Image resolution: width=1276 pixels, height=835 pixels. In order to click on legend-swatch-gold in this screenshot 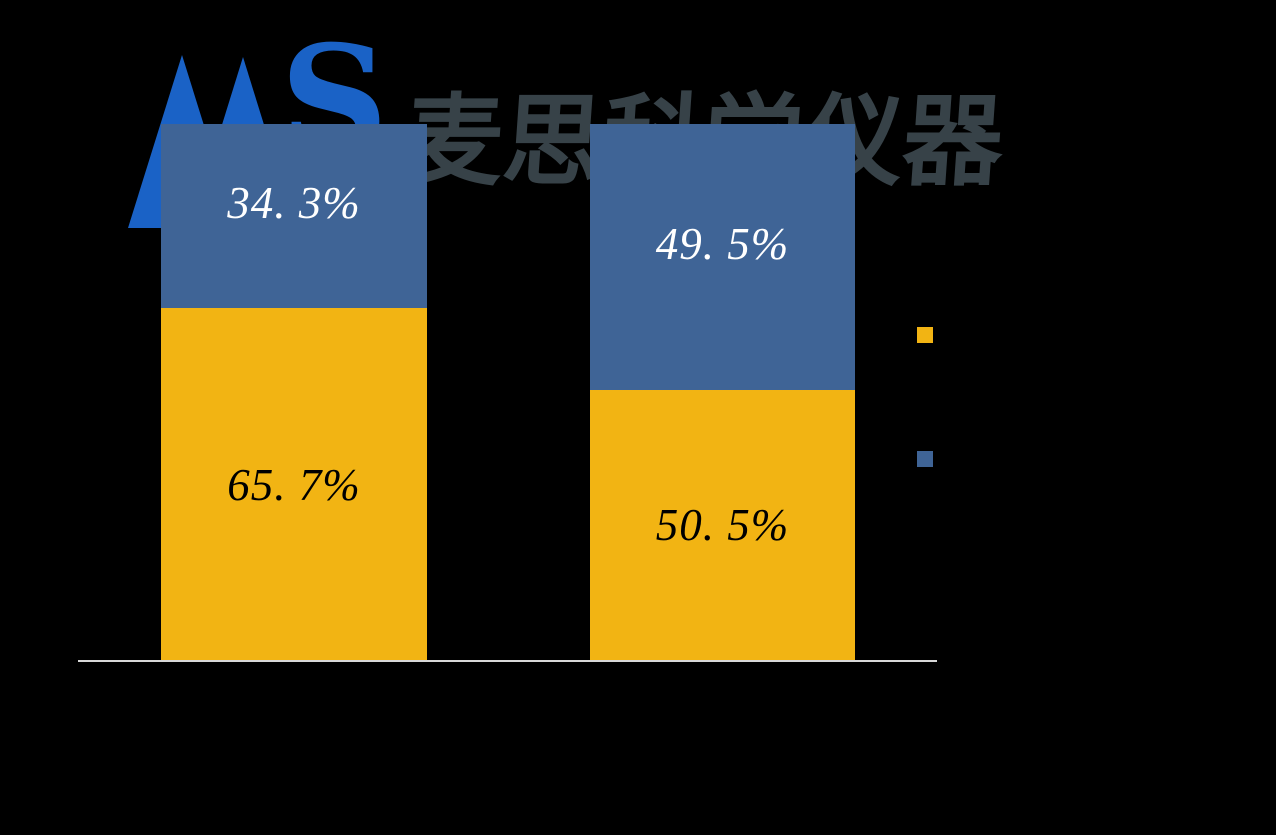, I will do `click(925, 335)`.